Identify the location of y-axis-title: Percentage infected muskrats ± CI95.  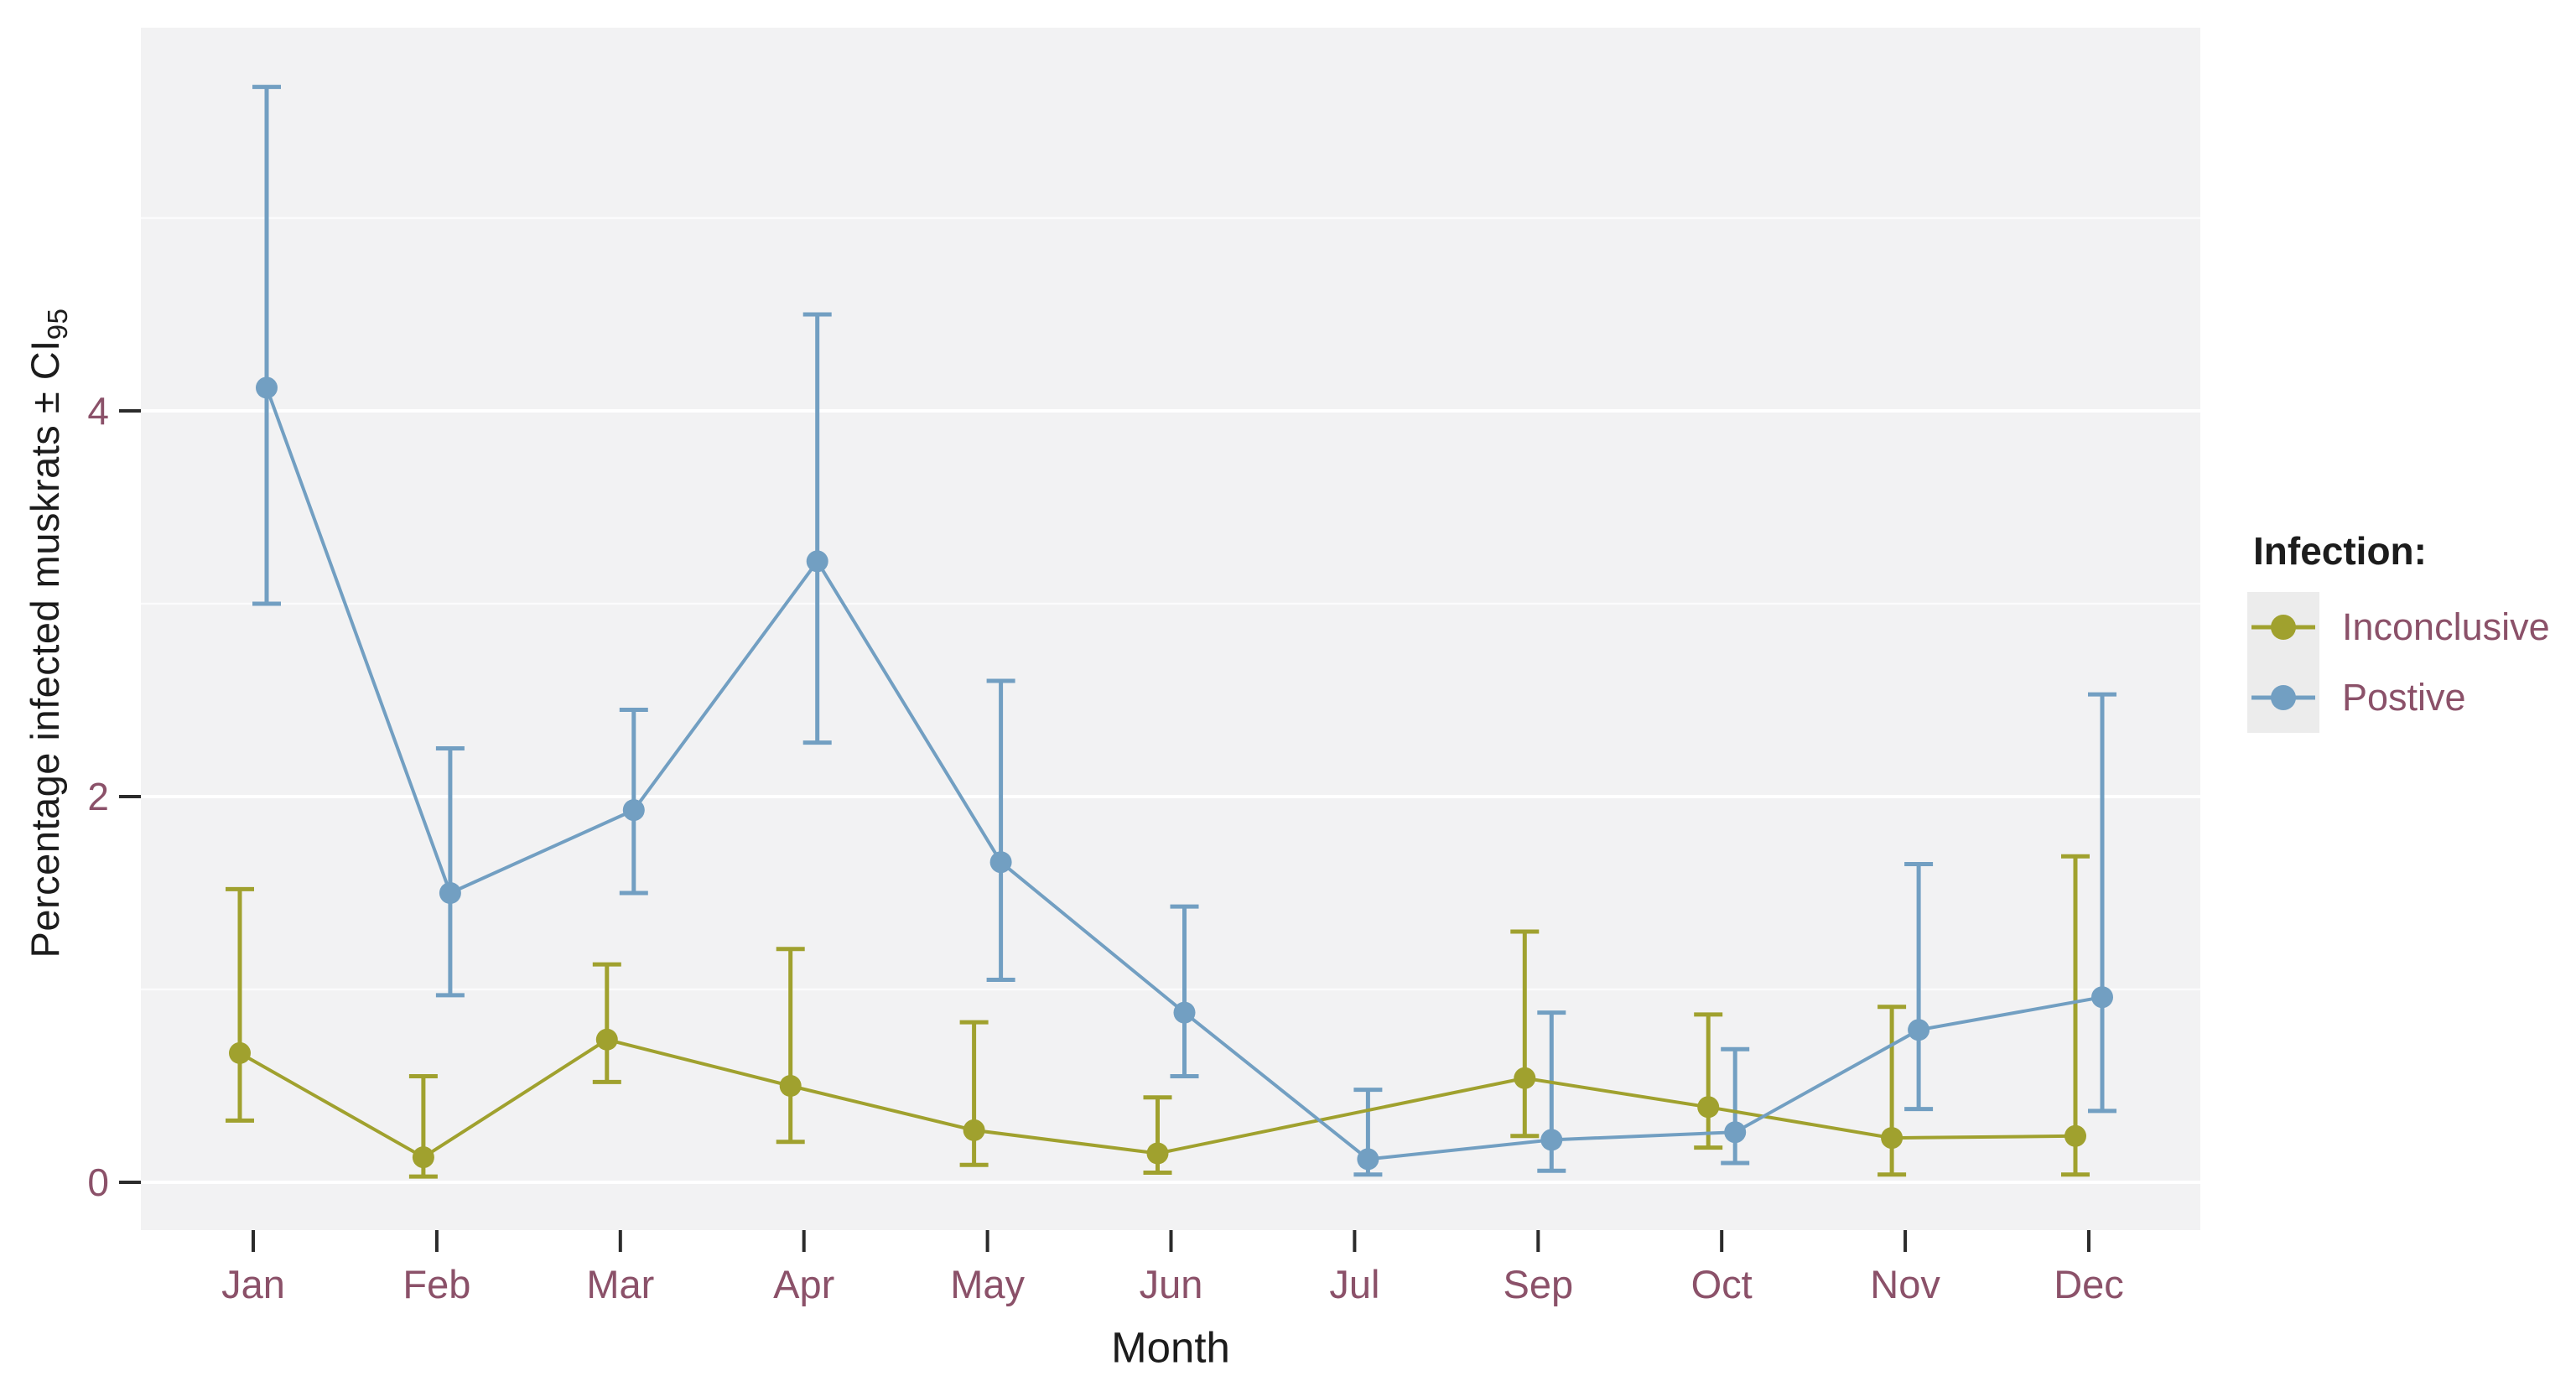
(48, 633).